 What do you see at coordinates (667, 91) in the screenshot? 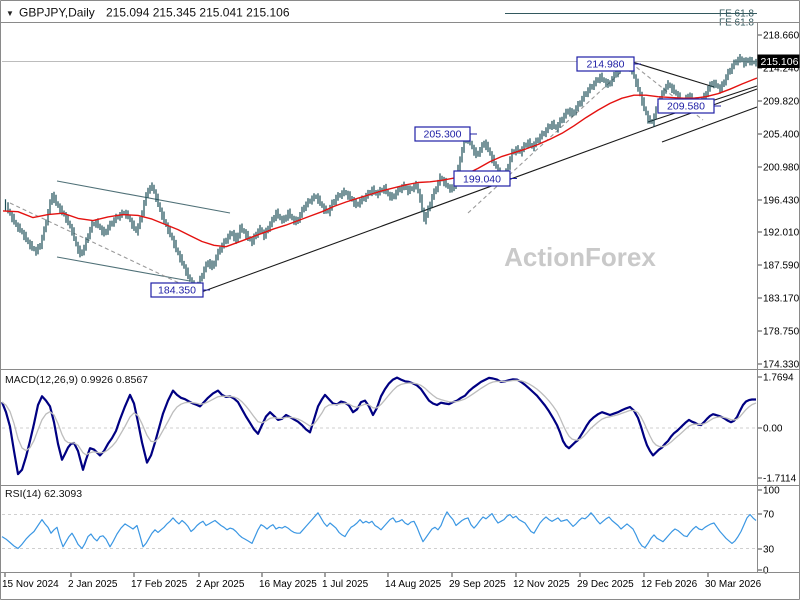
I see `trendline-right-dashed-descent` at bounding box center [667, 91].